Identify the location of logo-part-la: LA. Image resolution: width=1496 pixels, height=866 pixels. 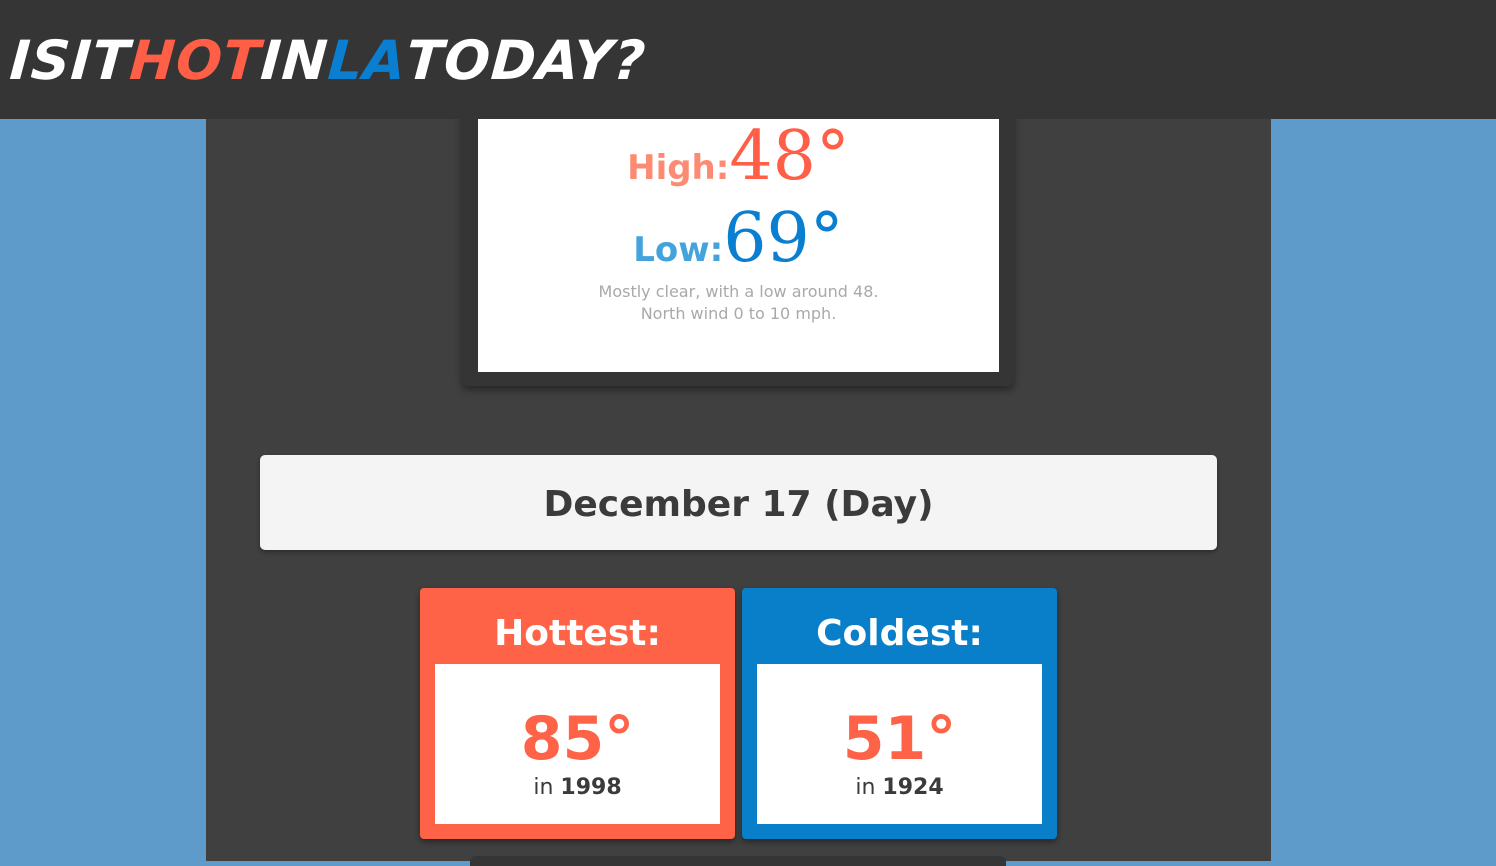
(367, 60).